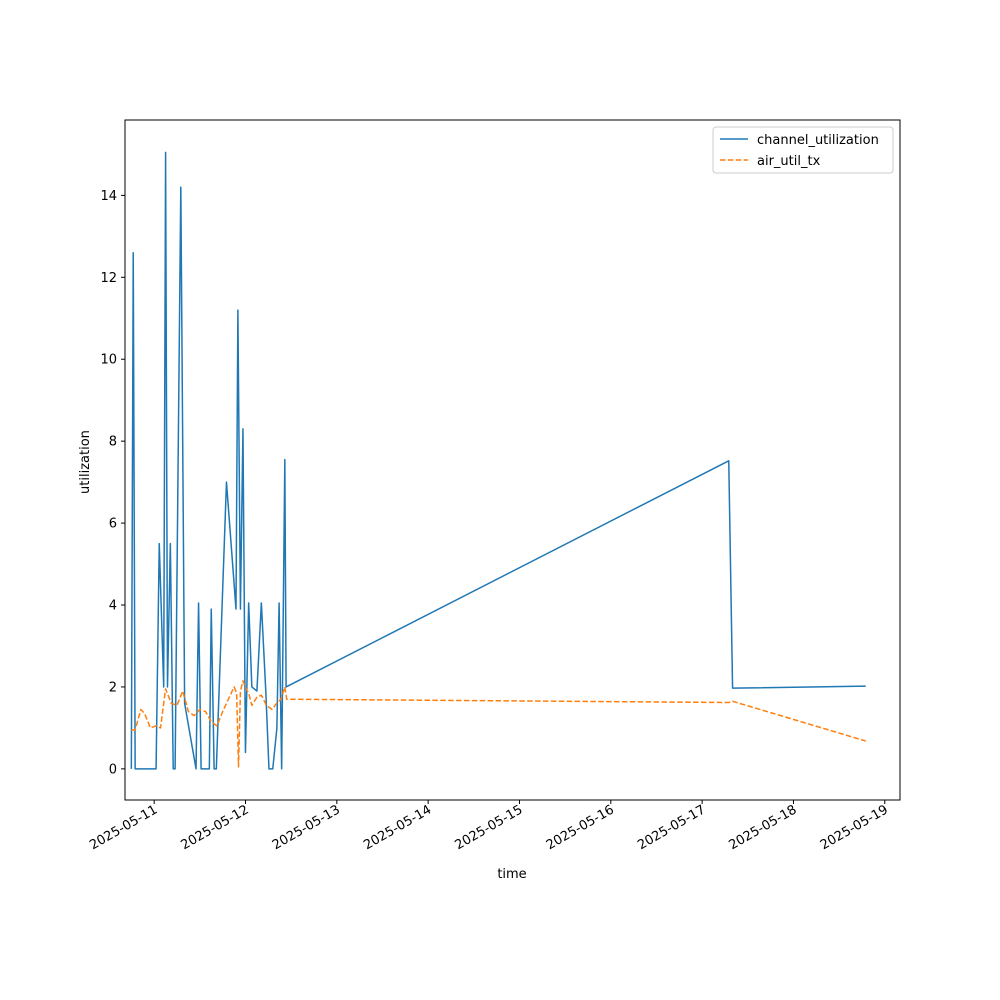  Describe the element at coordinates (511, 874) in the screenshot. I see `x-axis-label: time` at that location.